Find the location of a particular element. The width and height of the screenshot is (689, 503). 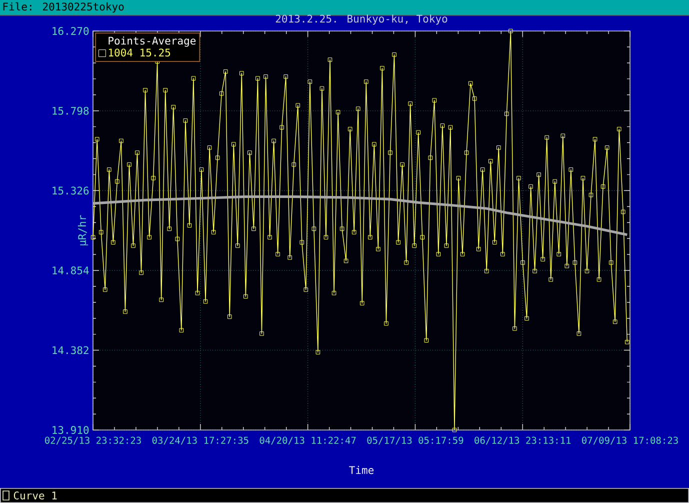

y-tick-label: 15.326 is located at coordinates (70, 190).